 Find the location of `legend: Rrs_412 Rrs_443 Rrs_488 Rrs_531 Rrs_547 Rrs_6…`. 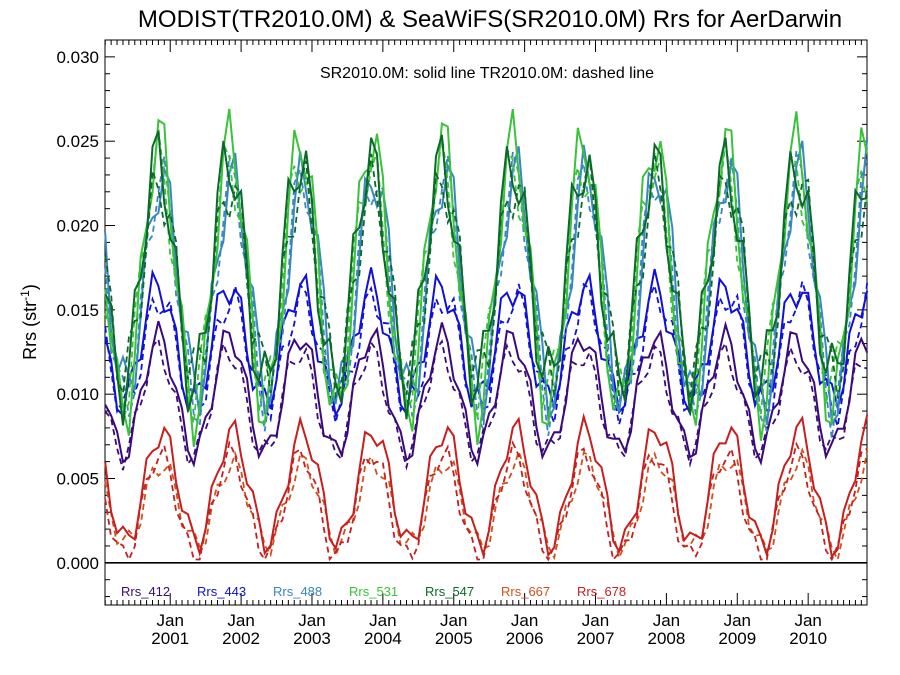

legend: Rrs_412 Rrs_443 Rrs_488 Rrs_531 Rrs_547 Rrs_6… is located at coordinates (373, 591).